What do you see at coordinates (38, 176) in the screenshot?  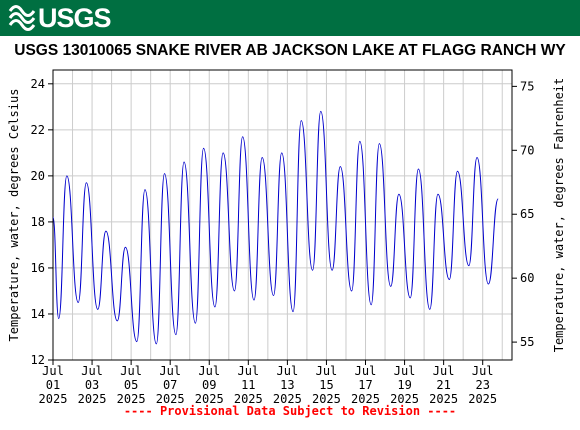 I see `y-tick-label: 20` at bounding box center [38, 176].